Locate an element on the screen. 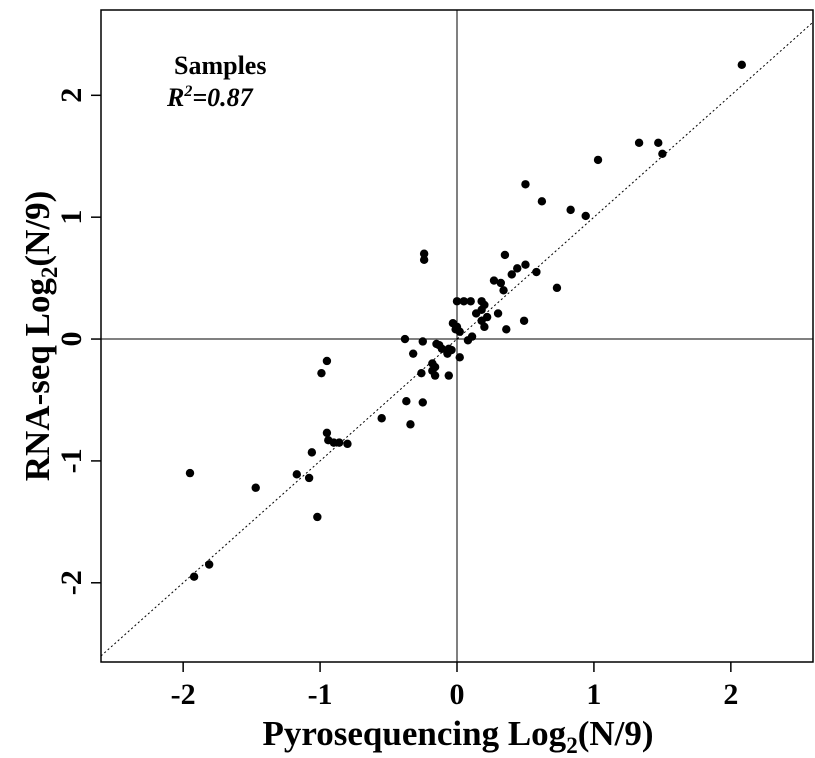 The height and width of the screenshot is (758, 815). y-tick-label: -2 is located at coordinates (71, 582).